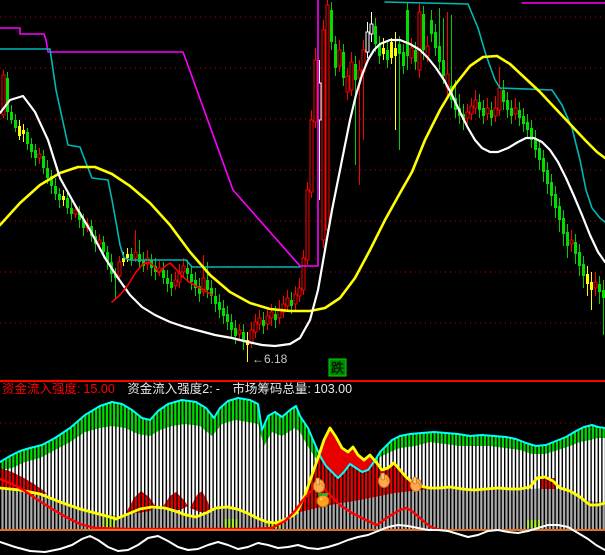 The width and height of the screenshot is (605, 555). What do you see at coordinates (302, 438) in the screenshot?
I see `chip-total-line` at bounding box center [302, 438].